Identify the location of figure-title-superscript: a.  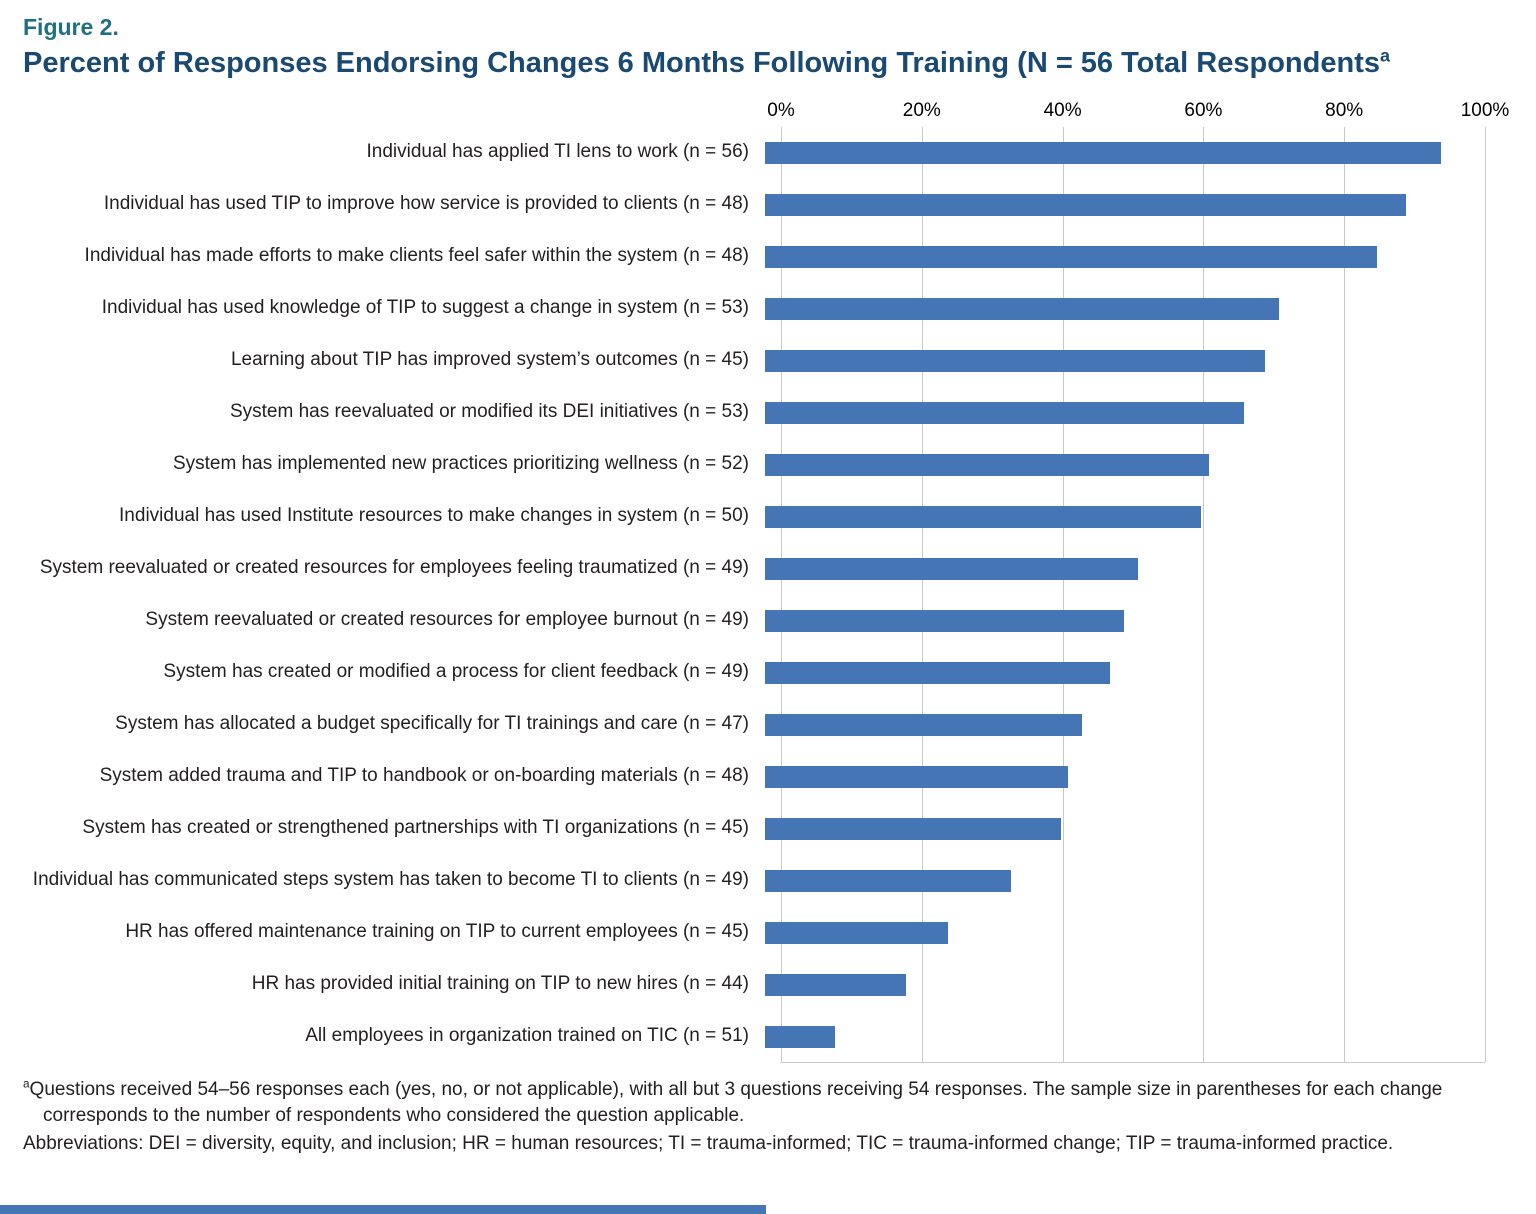
(1384, 55).